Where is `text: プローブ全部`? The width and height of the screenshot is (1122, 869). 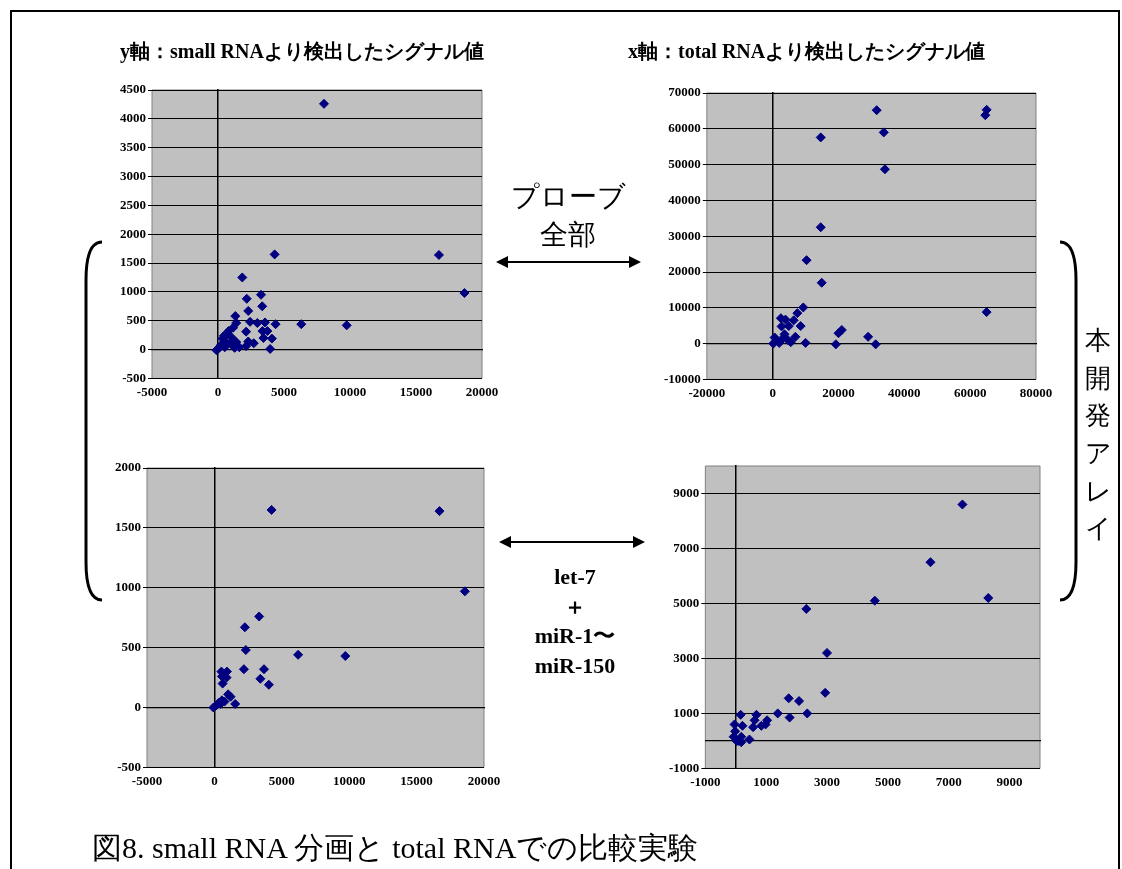
text: プローブ全部 is located at coordinates (568, 216).